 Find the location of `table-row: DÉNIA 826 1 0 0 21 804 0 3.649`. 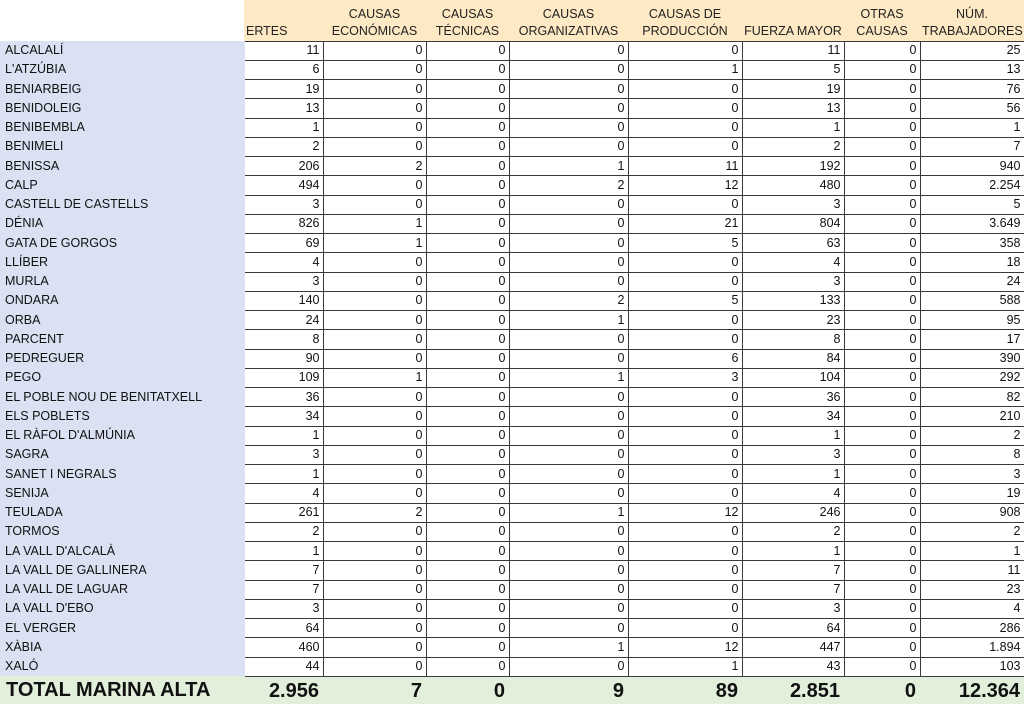

table-row: DÉNIA 826 1 0 0 21 804 0 3.649 is located at coordinates (512, 224).